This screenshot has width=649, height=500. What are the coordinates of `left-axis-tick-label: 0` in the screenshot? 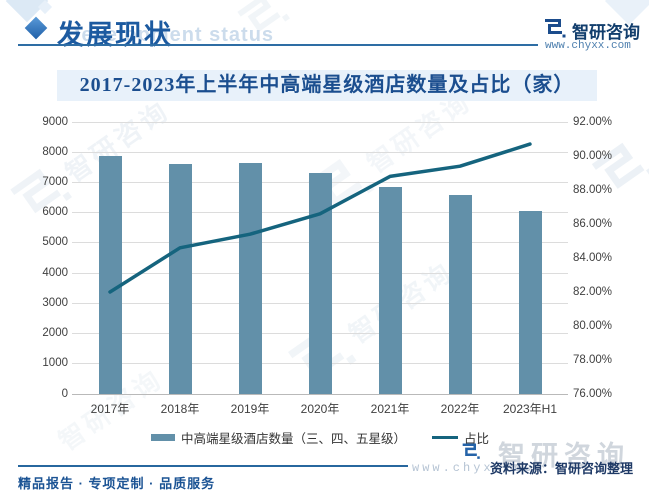 It's located at (64, 393).